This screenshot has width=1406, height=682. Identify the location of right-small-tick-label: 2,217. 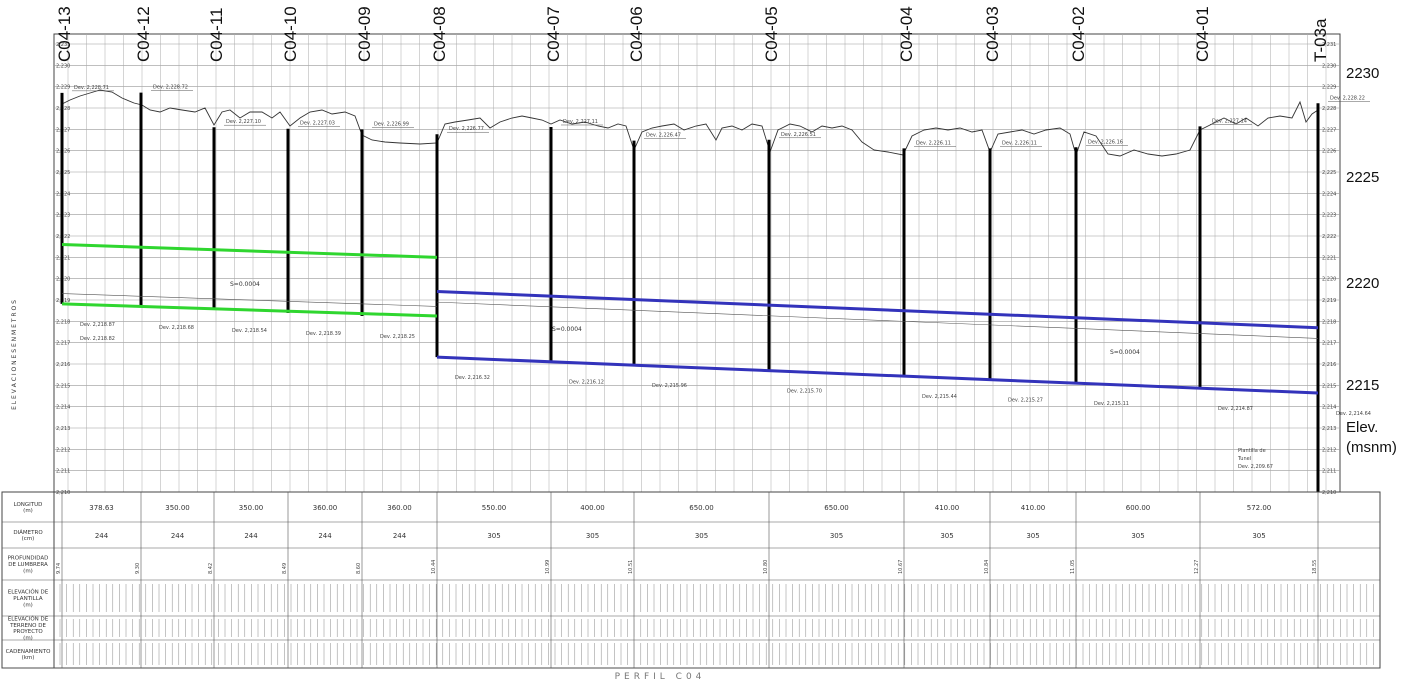
(1329, 344).